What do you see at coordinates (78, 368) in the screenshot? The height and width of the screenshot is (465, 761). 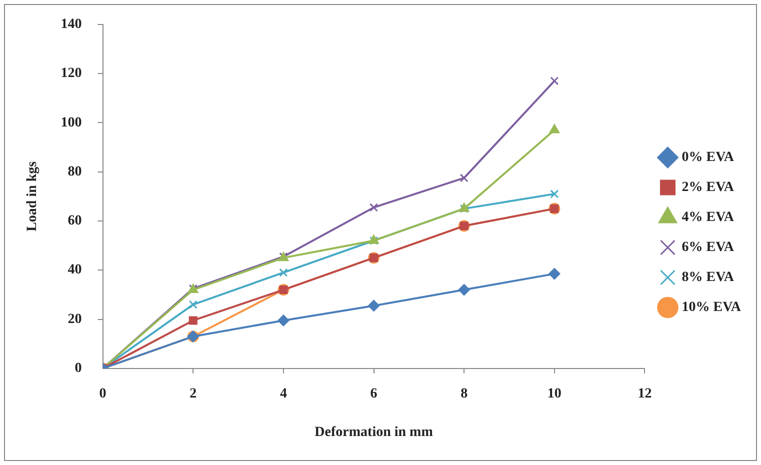 I see `y-tick-label: 0` at bounding box center [78, 368].